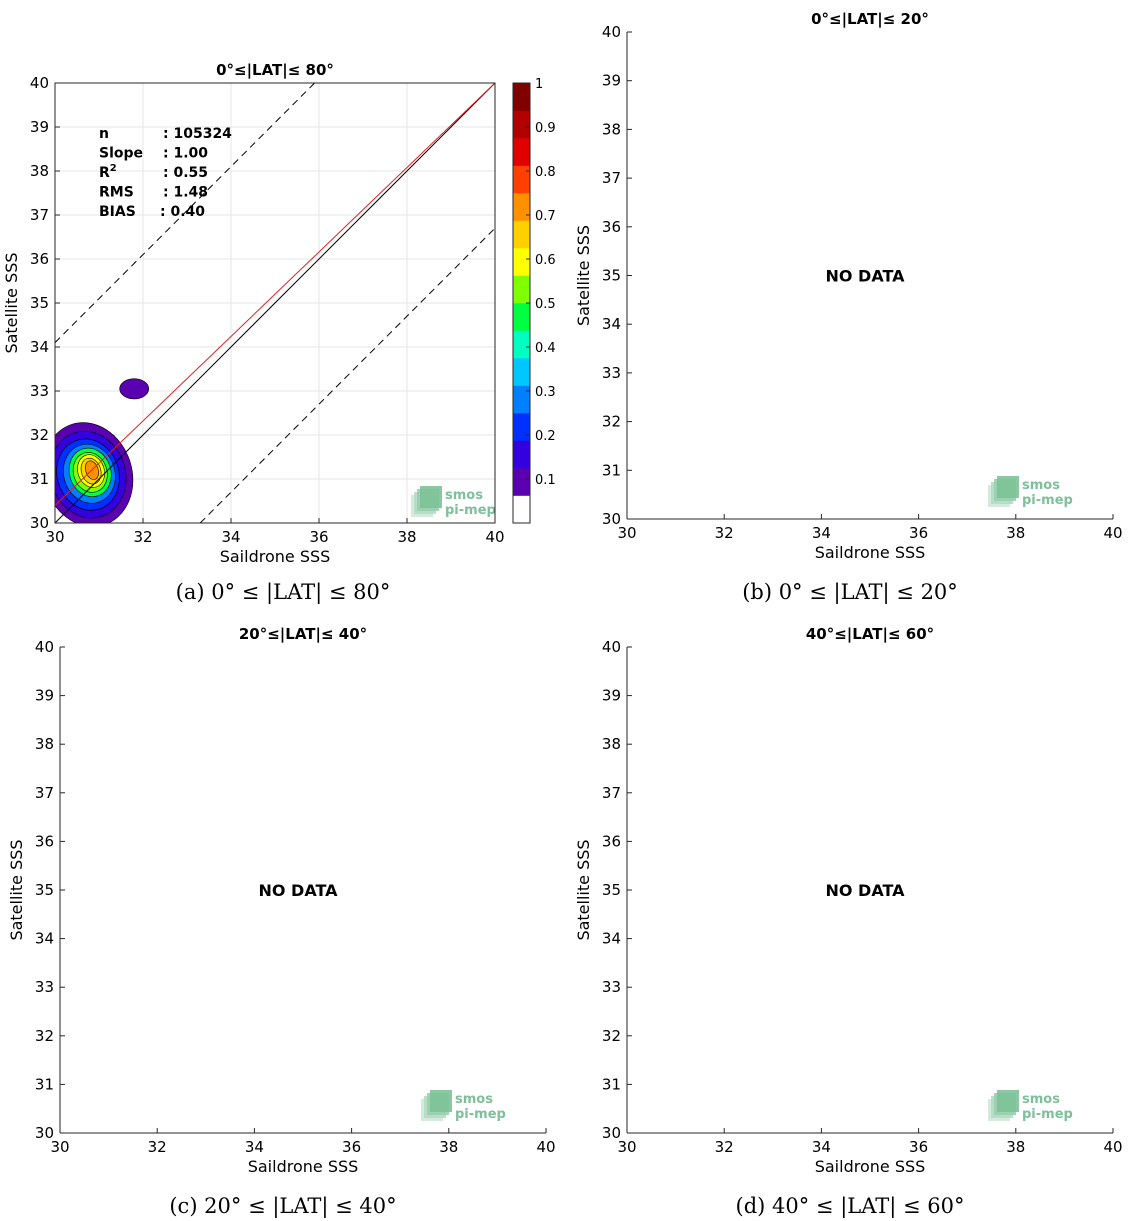  What do you see at coordinates (116, 193) in the screenshot?
I see `stat-key-3: RMS` at bounding box center [116, 193].